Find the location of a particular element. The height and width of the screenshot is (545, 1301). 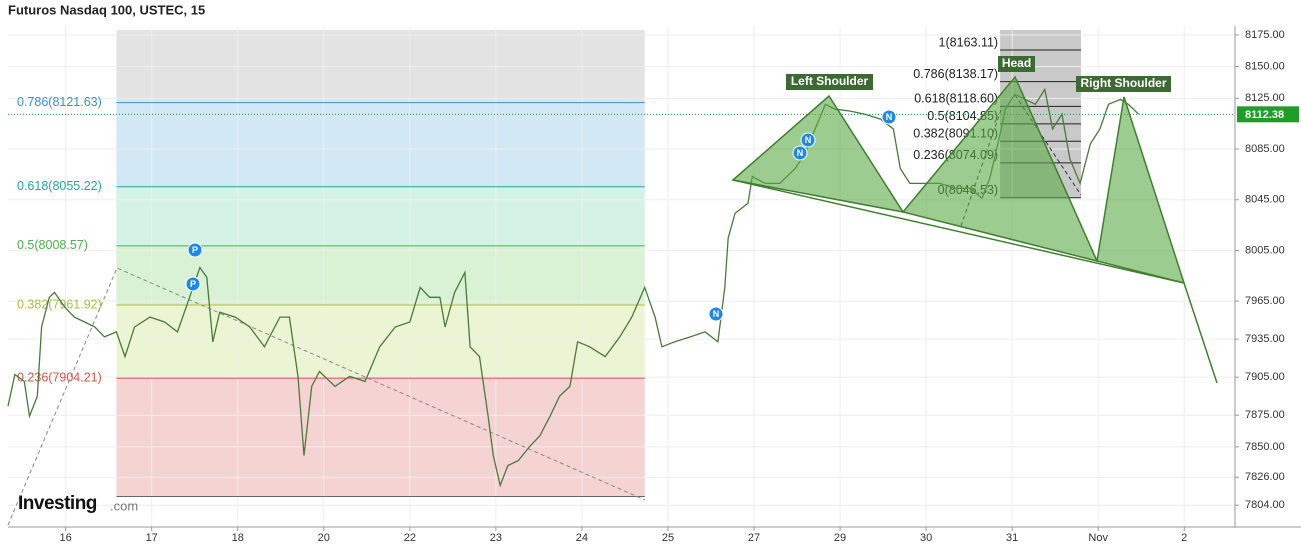

fib-label: 0.382(7961.92) is located at coordinates (59, 304).